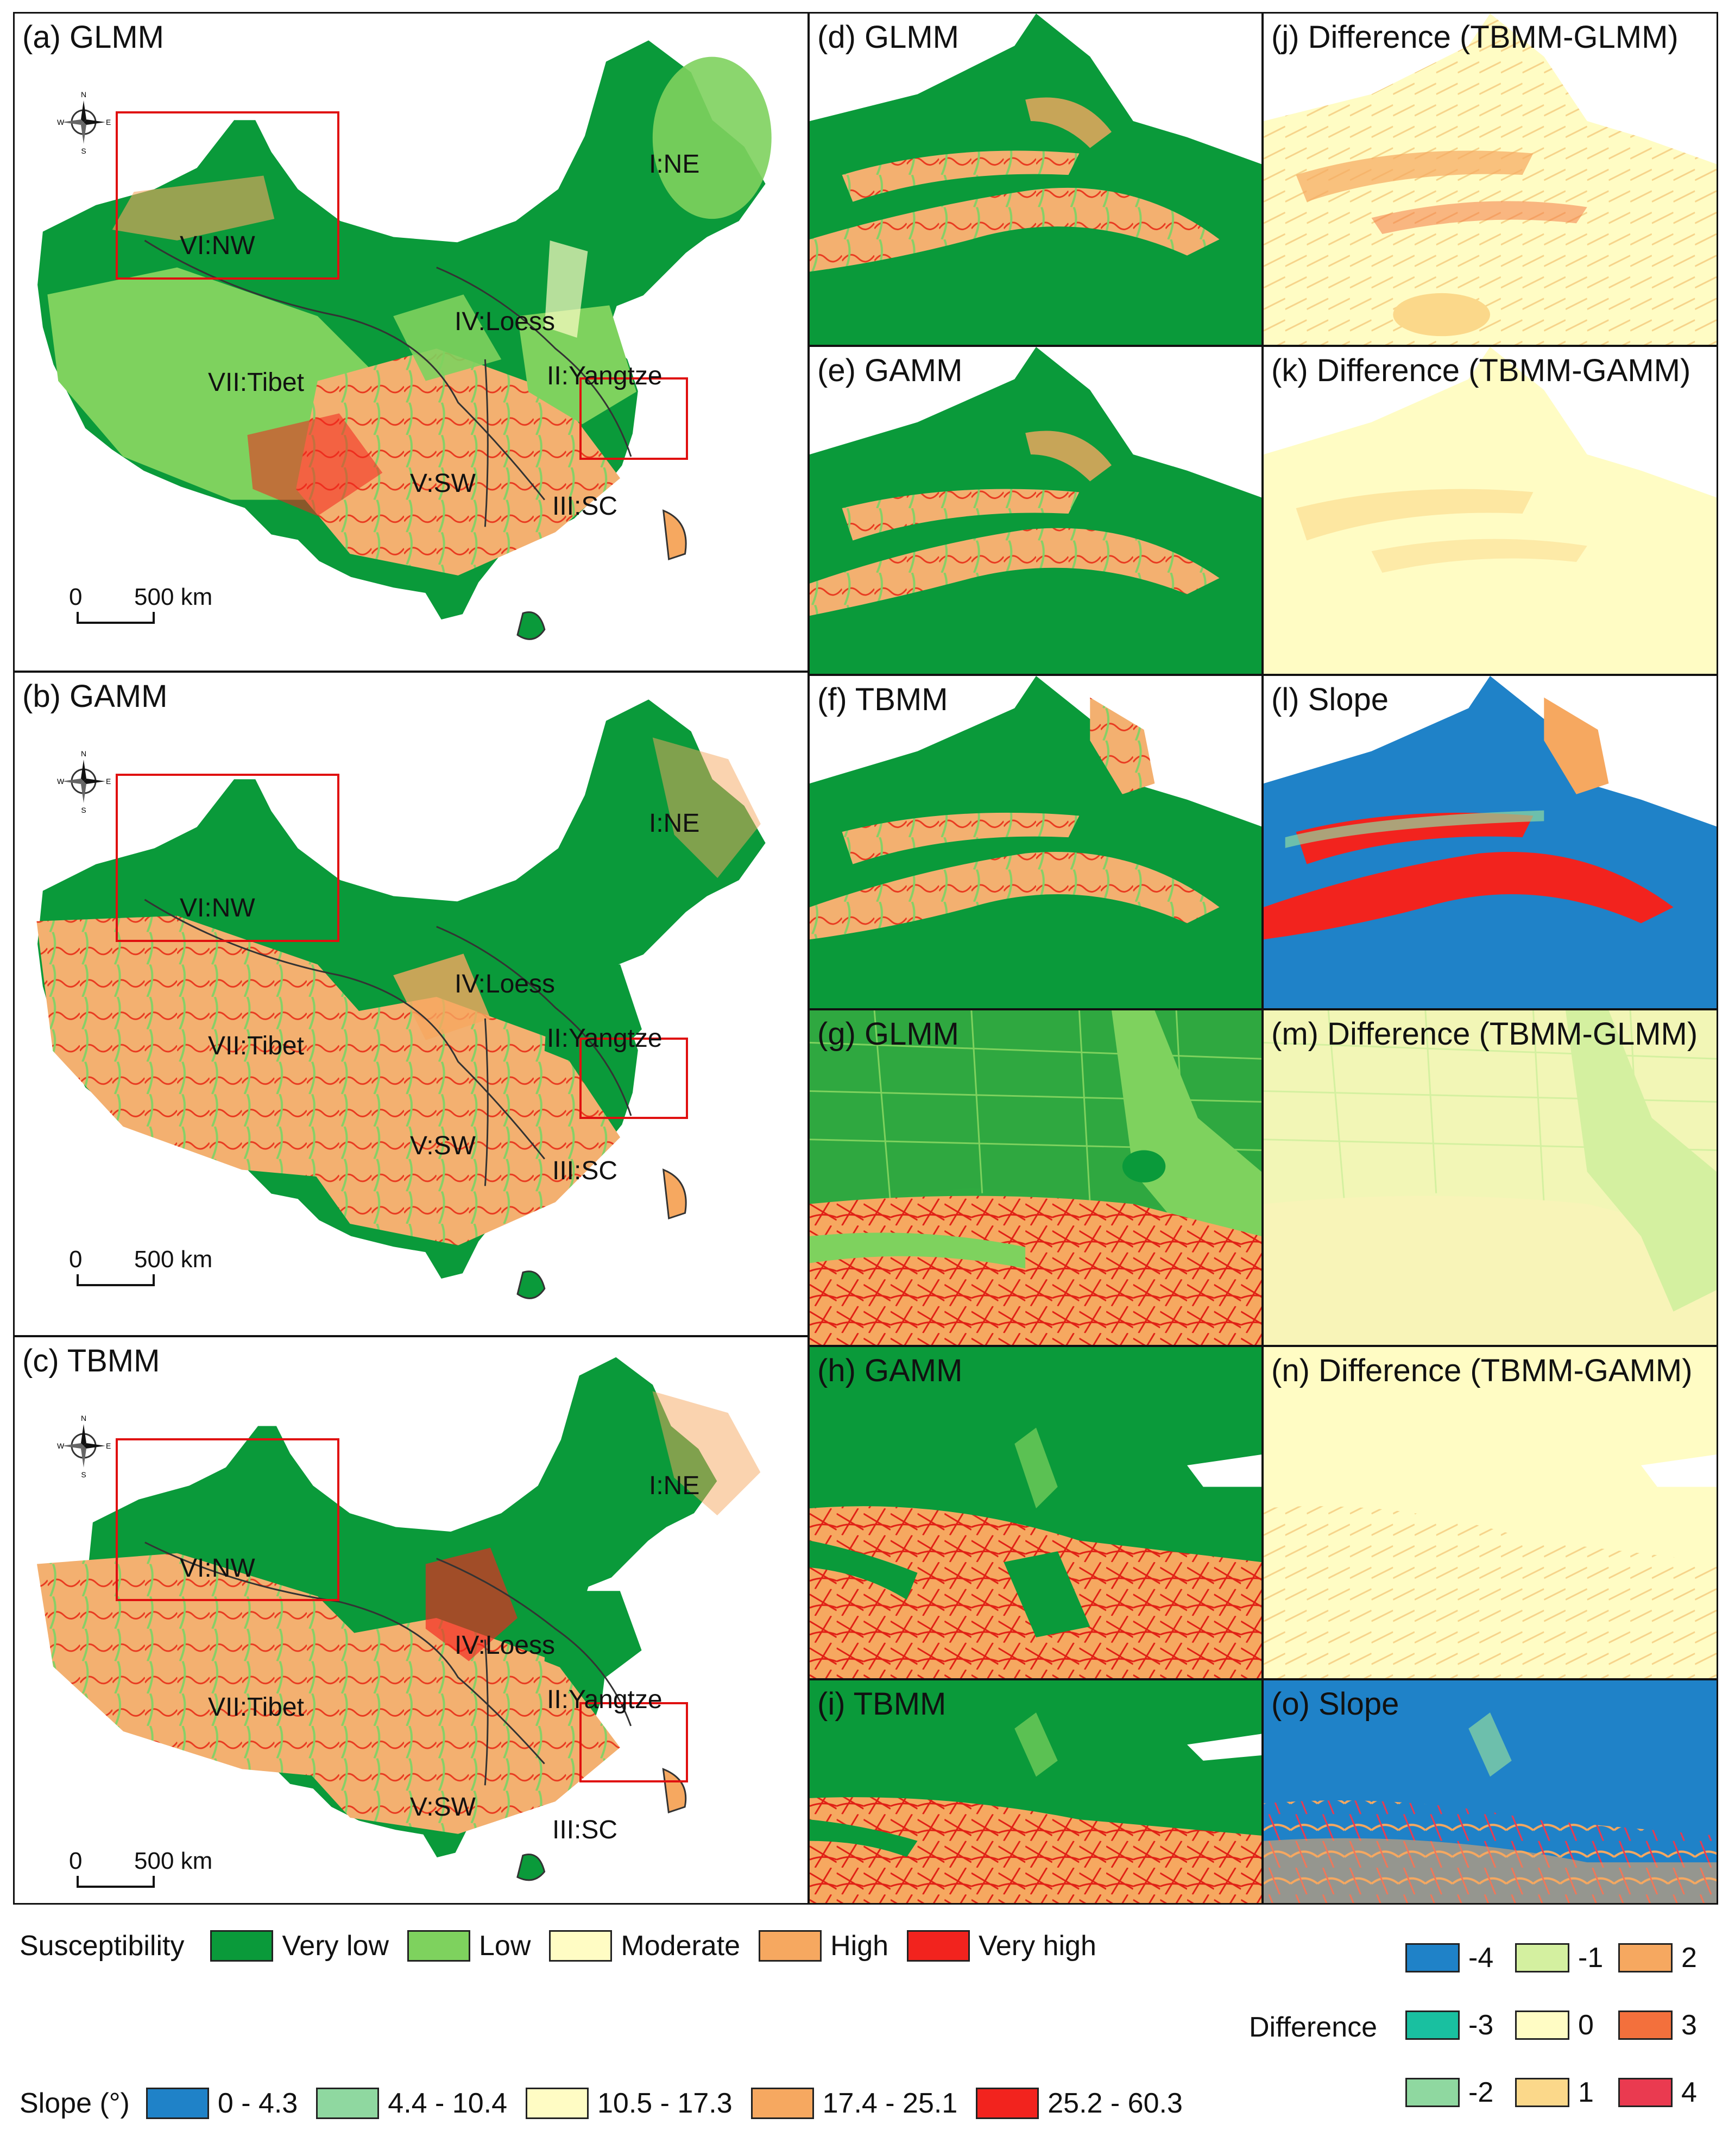 The image size is (1735, 2156). What do you see at coordinates (299, 1946) in the screenshot?
I see `legend-item-very-low: Very low` at bounding box center [299, 1946].